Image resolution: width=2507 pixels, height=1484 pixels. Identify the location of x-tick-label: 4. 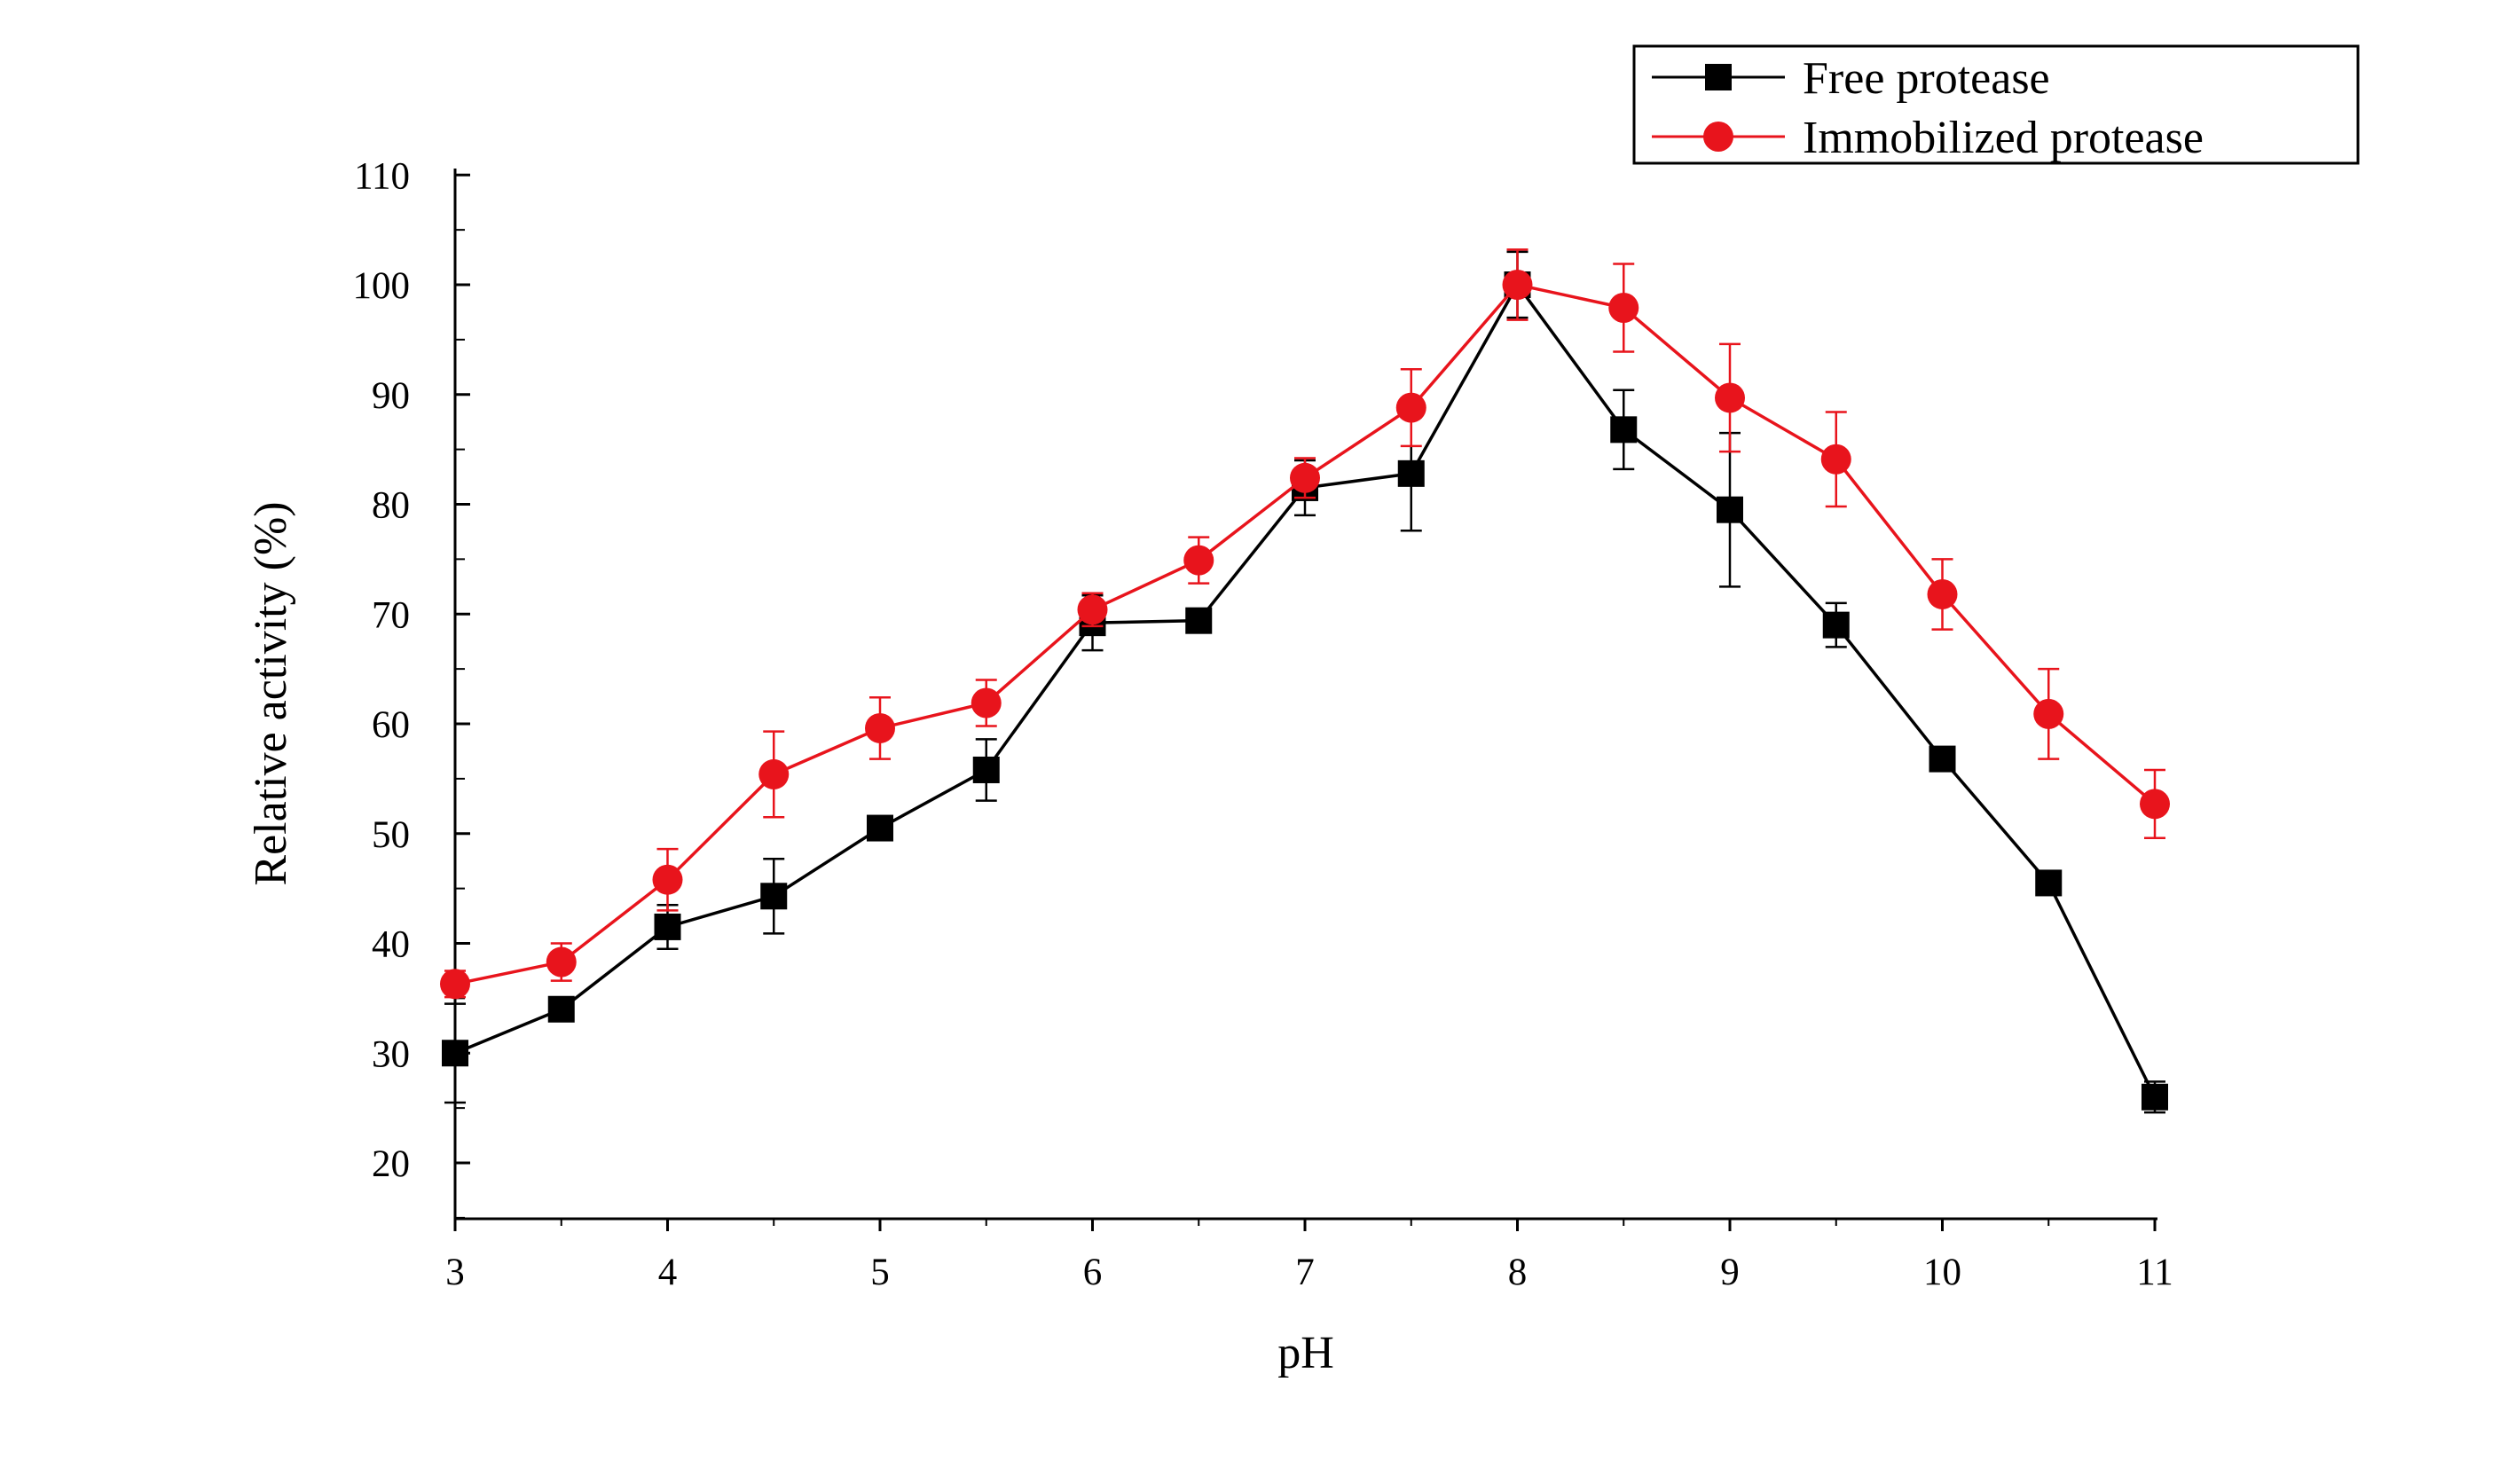
(668, 1272).